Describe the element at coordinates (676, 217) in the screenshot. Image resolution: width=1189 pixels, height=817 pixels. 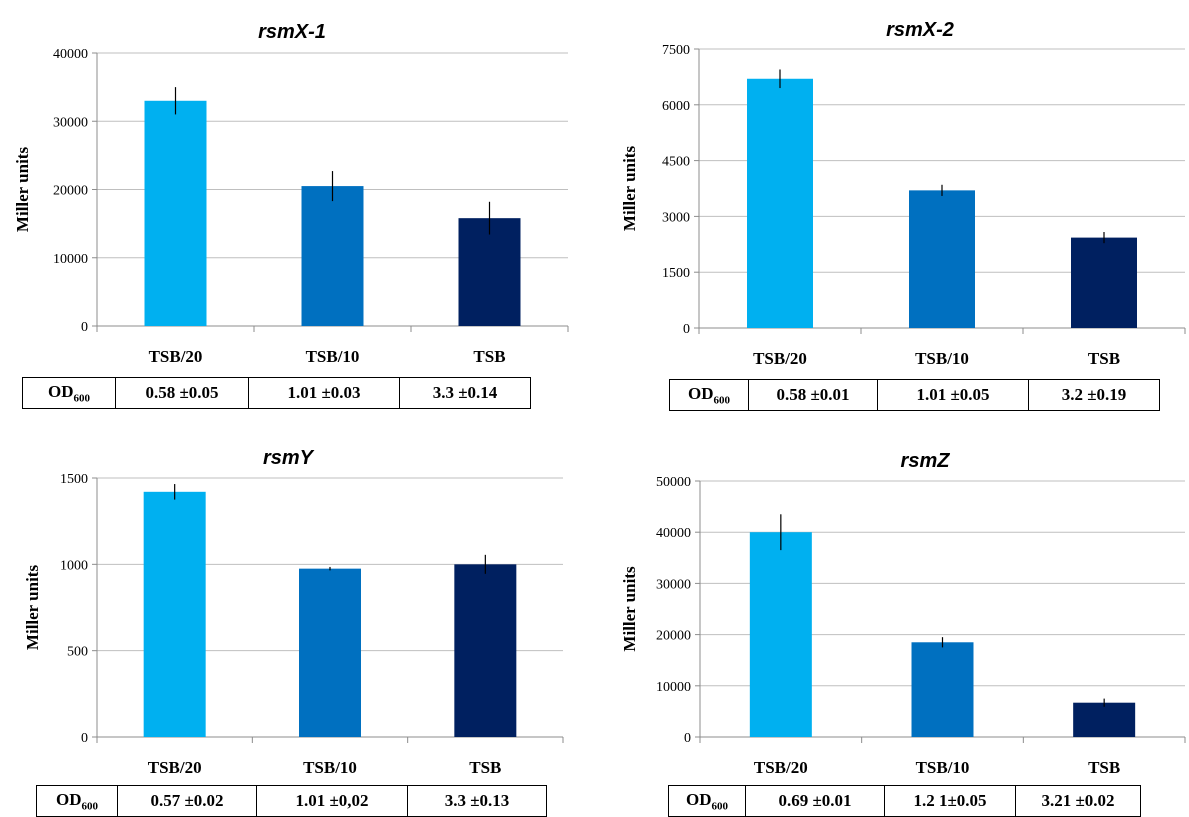
I see `y-tick-label: 3000` at that location.